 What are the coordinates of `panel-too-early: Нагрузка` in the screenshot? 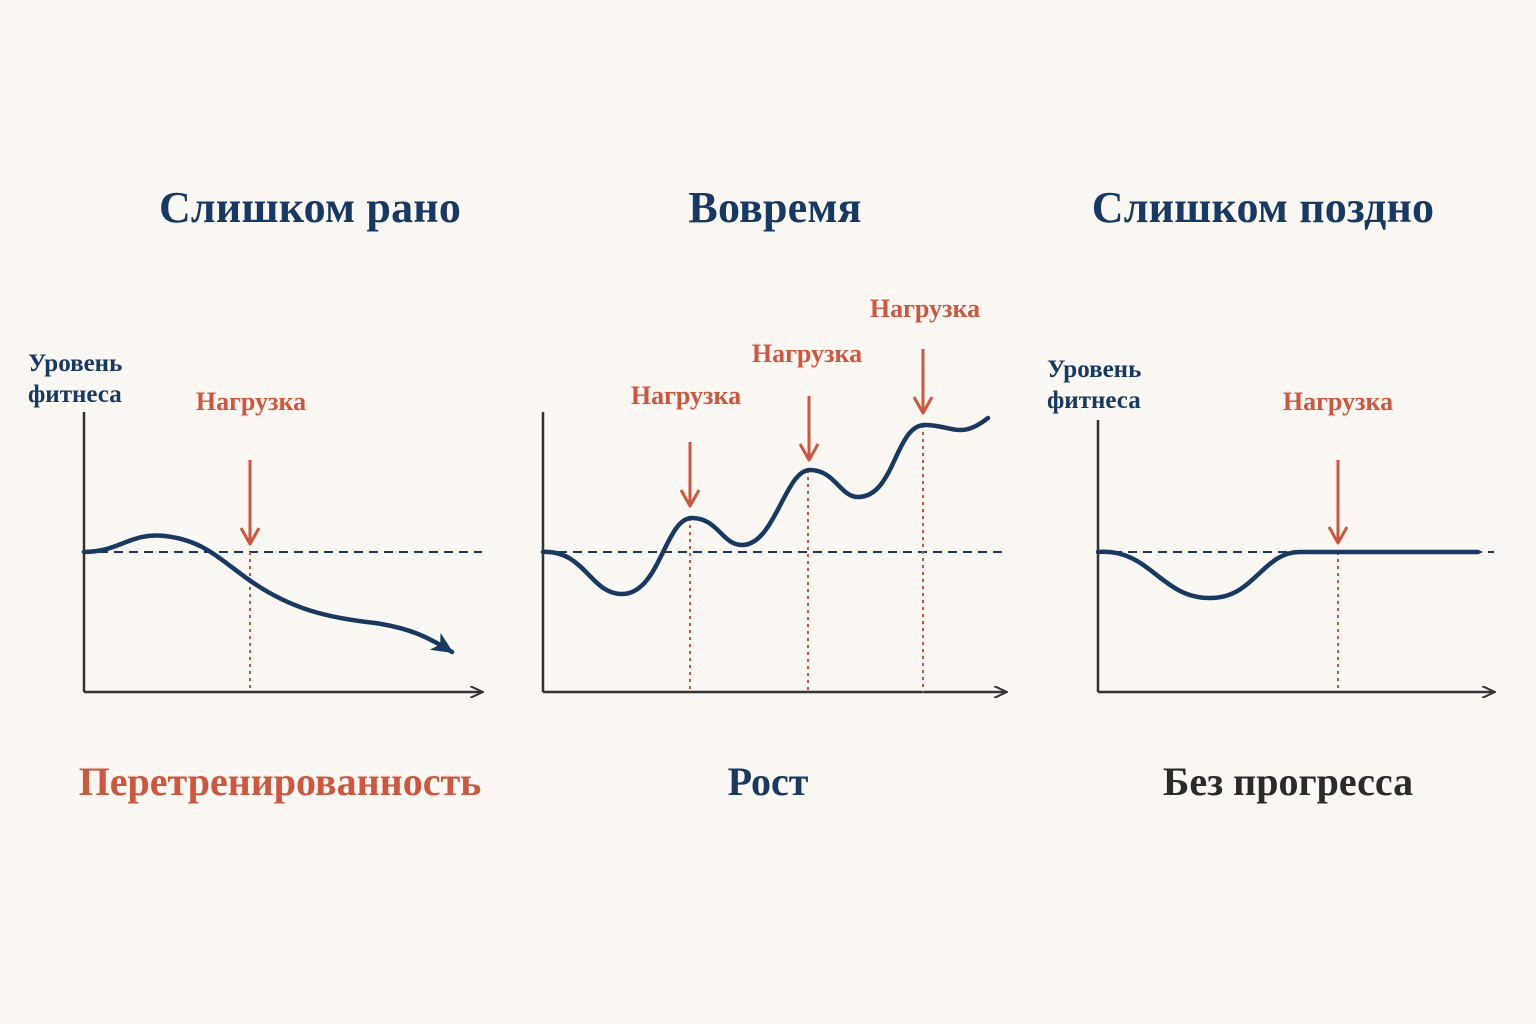 It's located at (281, 539).